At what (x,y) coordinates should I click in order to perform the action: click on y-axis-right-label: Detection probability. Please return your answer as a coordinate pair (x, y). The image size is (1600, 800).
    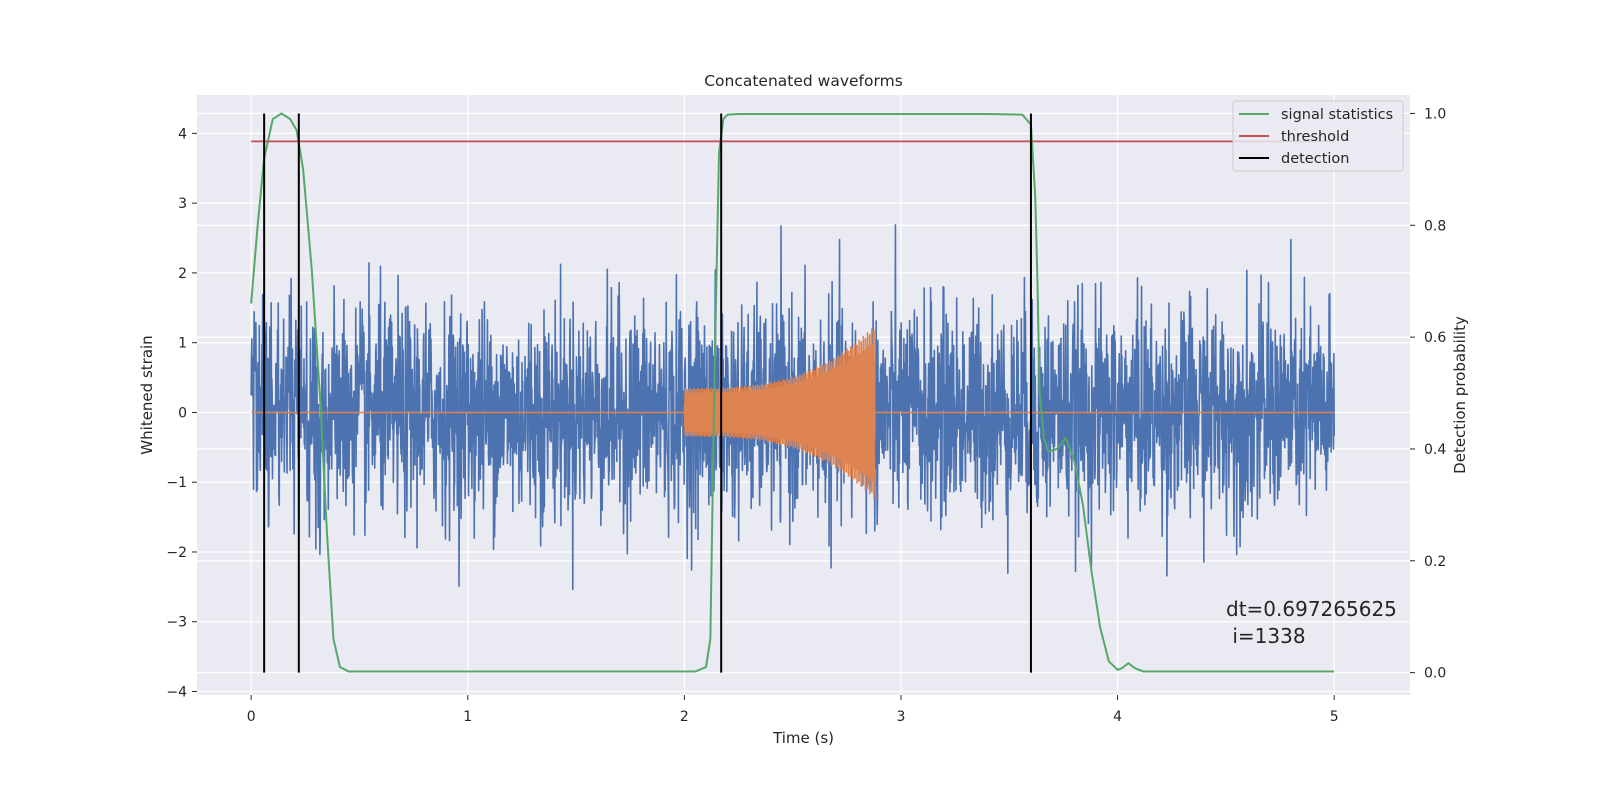
    Looking at the image, I should click on (1460, 395).